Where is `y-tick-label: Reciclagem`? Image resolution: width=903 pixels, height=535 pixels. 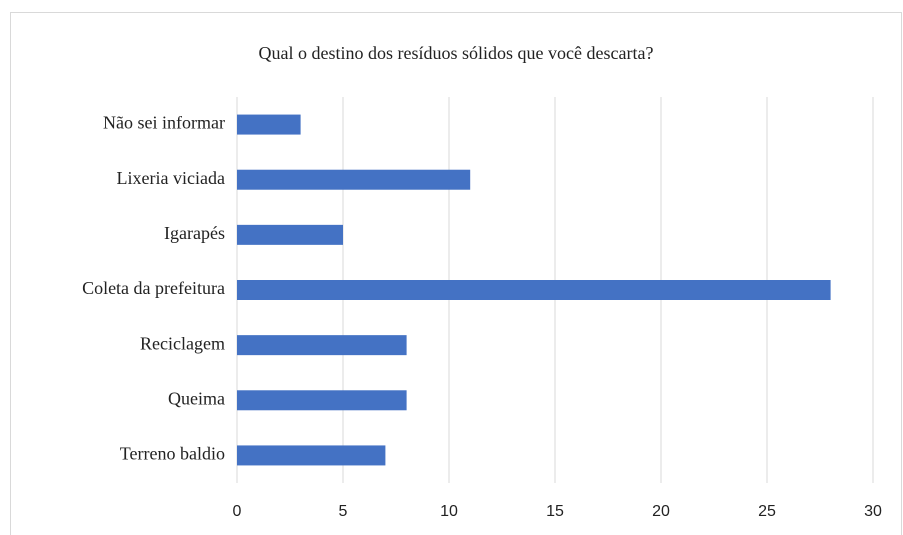
y-tick-label: Reciclagem is located at coordinates (182, 343).